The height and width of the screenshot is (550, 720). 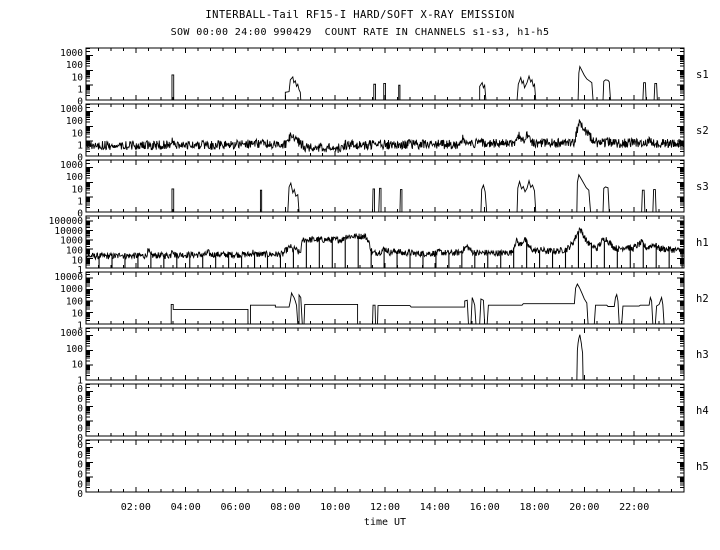 What do you see at coordinates (702, 299) in the screenshot?
I see `panel-label-h2: h2` at bounding box center [702, 299].